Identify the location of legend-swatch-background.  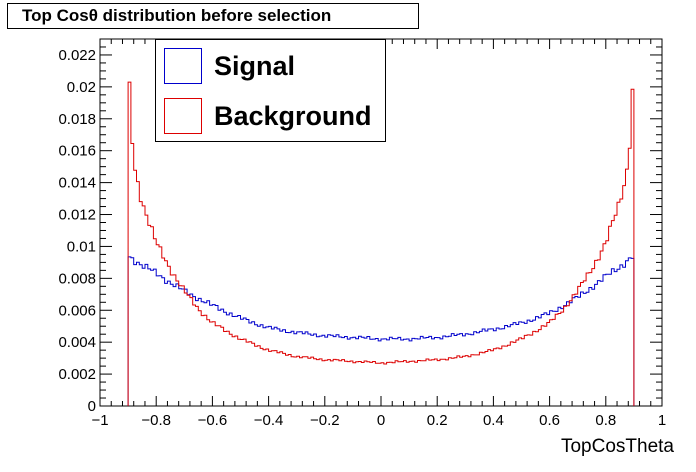
(183, 116).